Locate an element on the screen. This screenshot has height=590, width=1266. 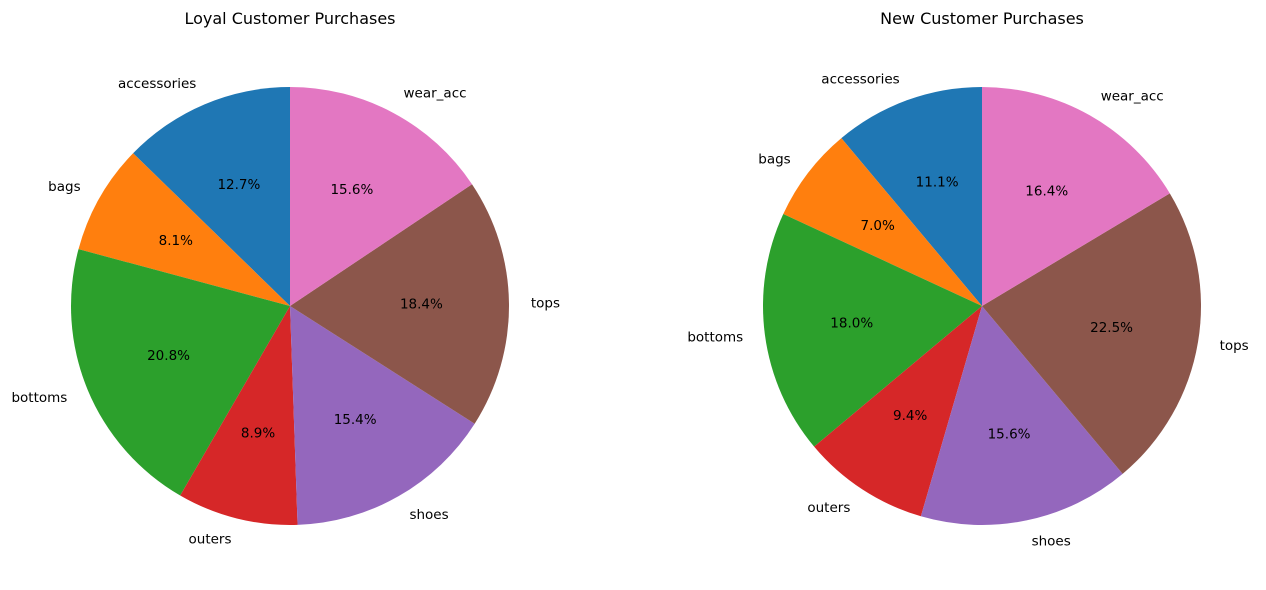
slice-percent-label: 9.4% is located at coordinates (910, 416).